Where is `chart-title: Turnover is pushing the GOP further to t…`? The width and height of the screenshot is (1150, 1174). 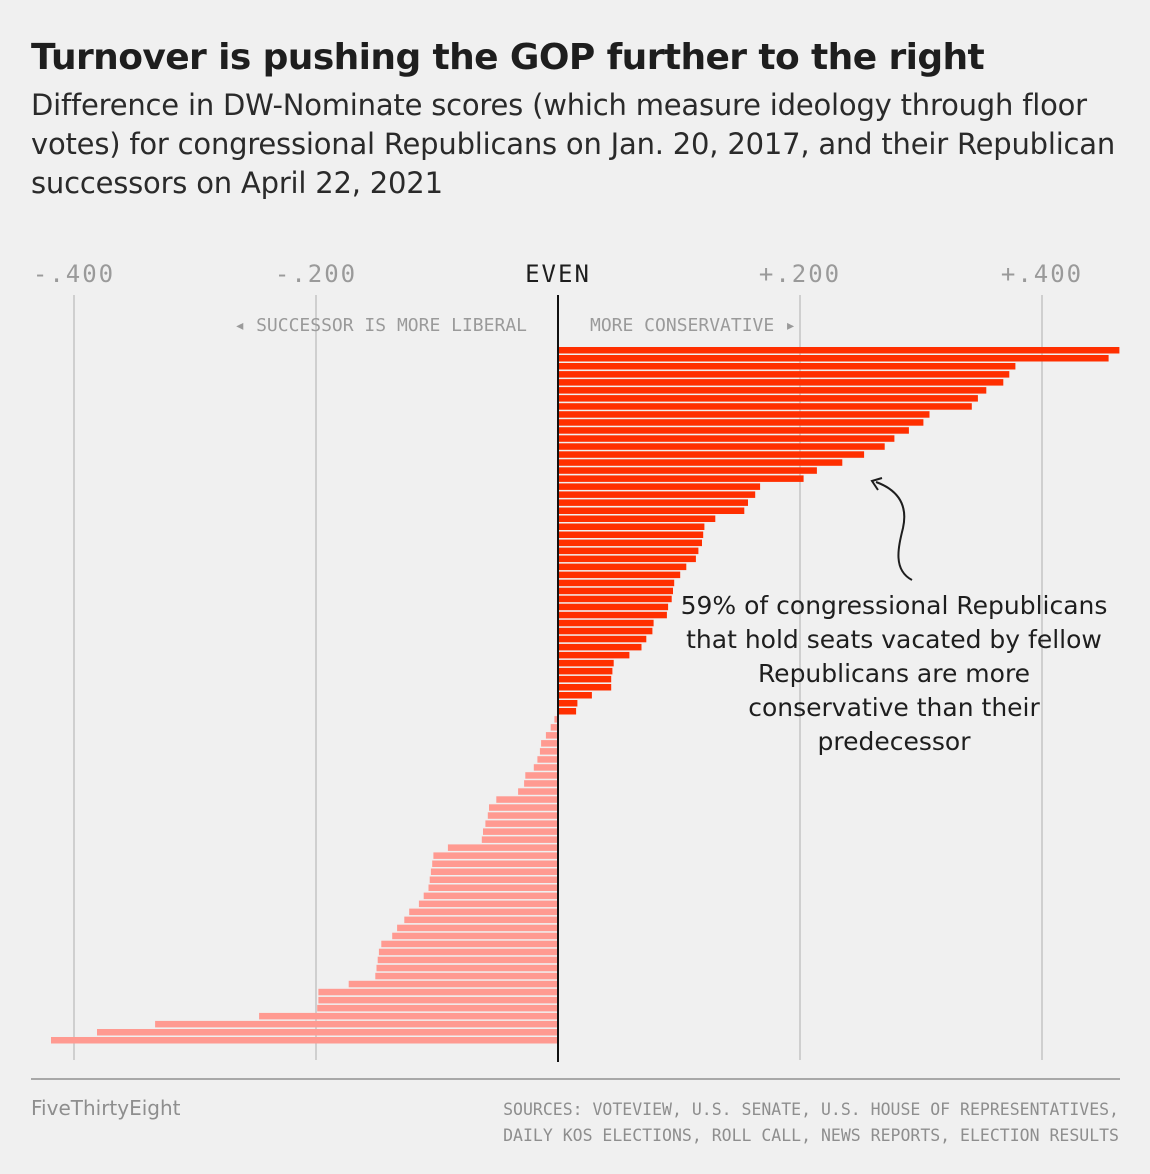
chart-title: Turnover is pushing the GOP further to t… is located at coordinates (508, 57).